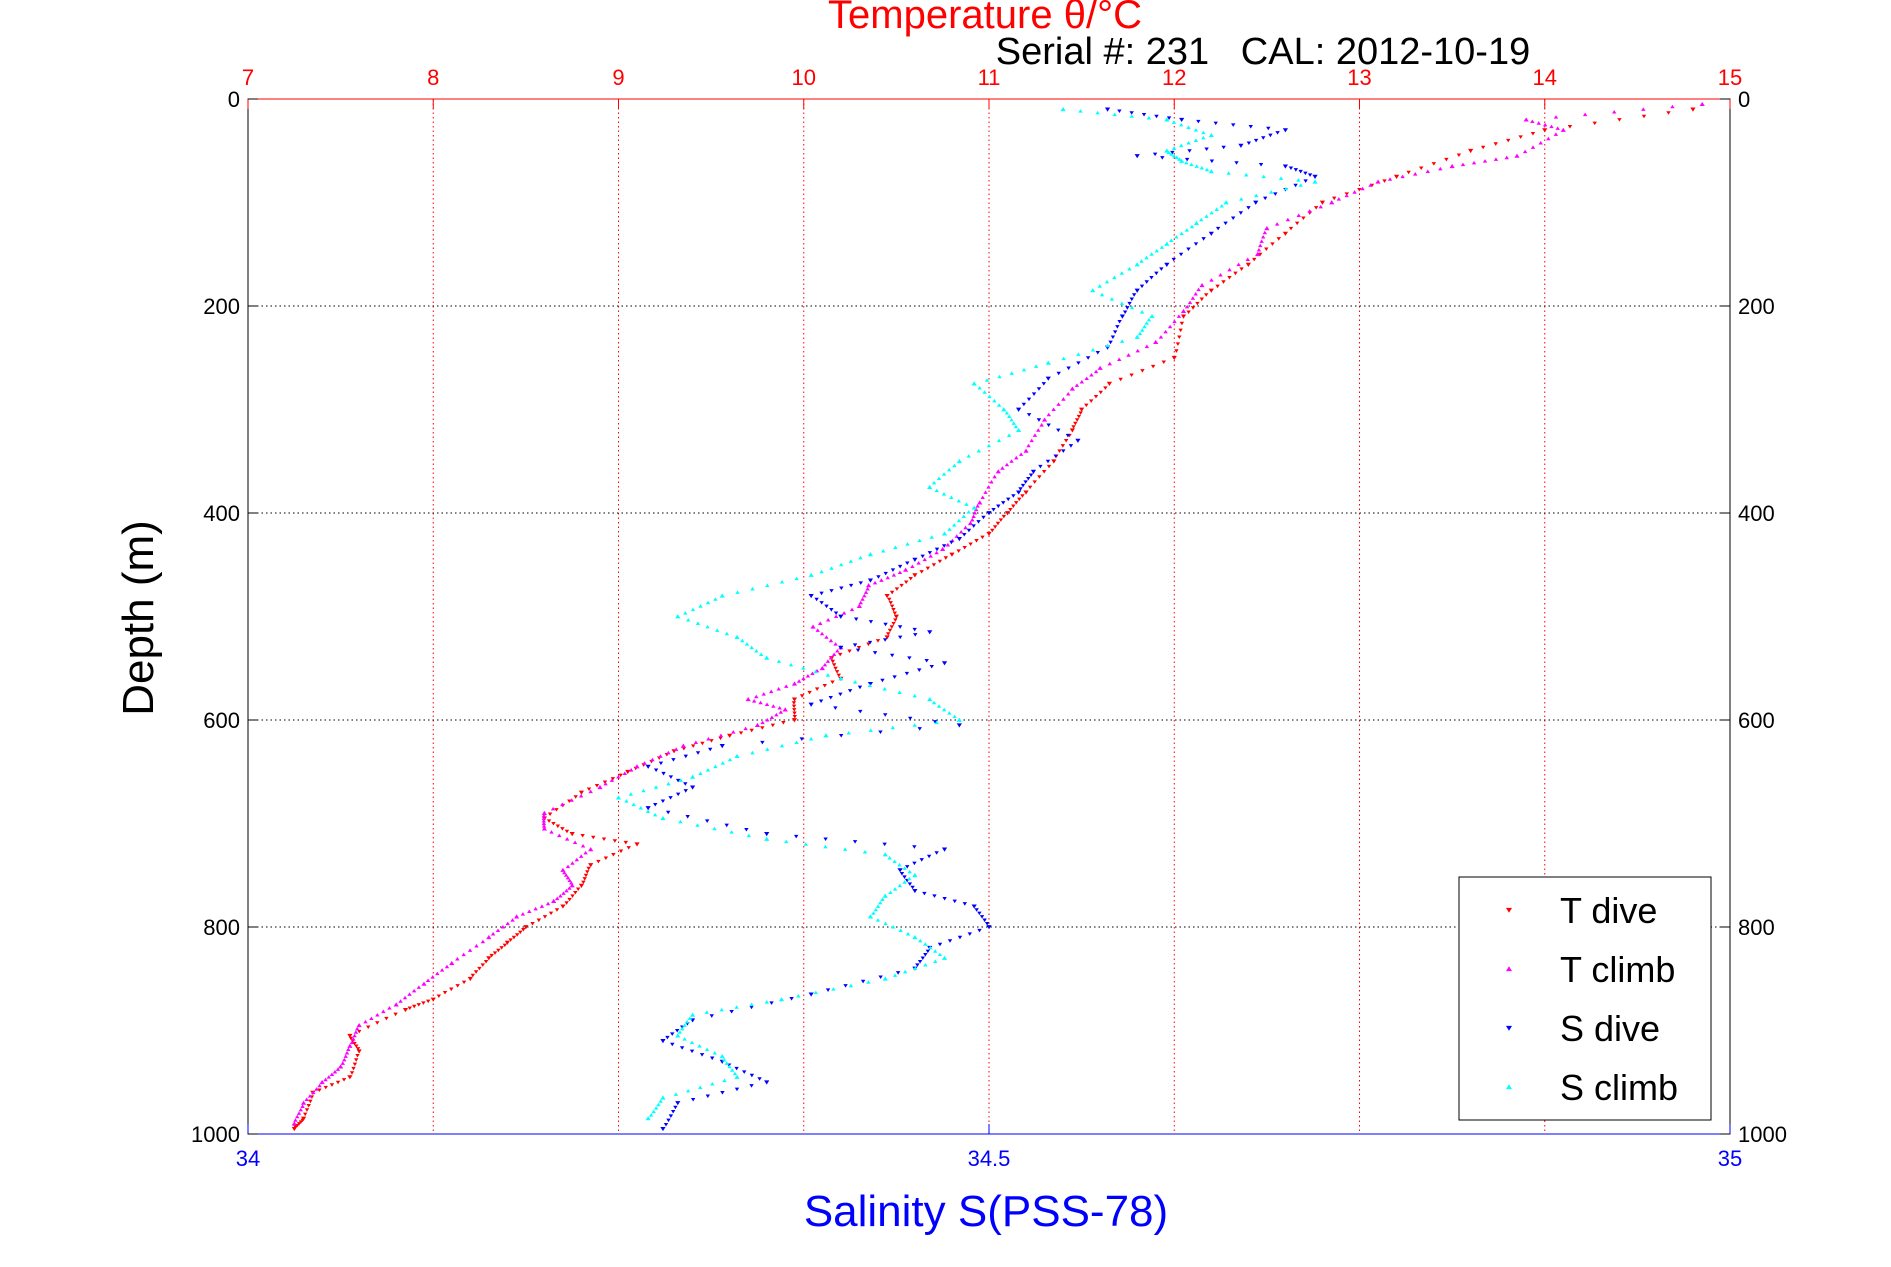  I want to click on bottom-tick-label: 34.5, so click(989, 1158).